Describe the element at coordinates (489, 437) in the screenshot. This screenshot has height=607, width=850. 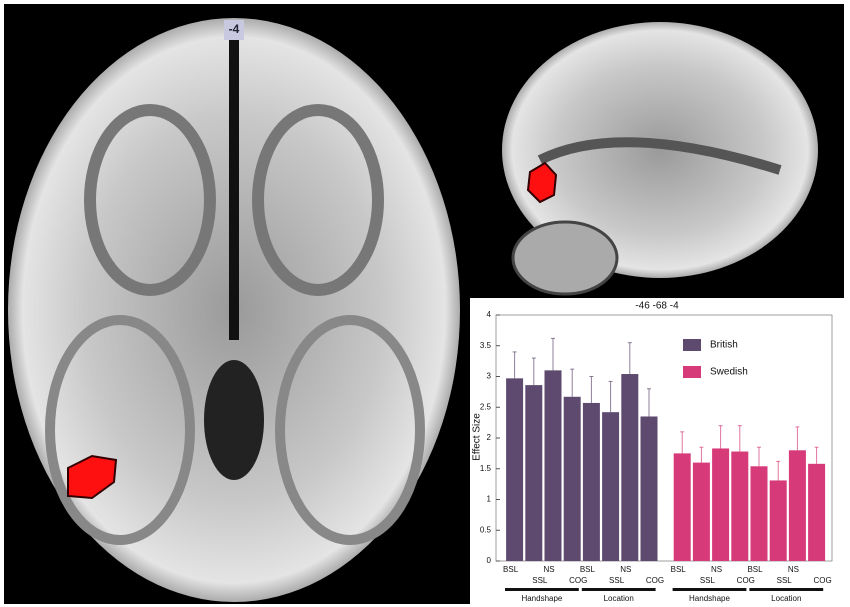
I see `y-tick-label: 2` at that location.